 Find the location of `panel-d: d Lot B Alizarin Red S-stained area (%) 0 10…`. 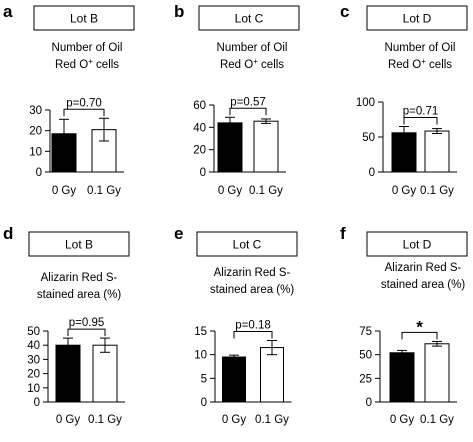

panel-d: d Lot B Alizarin Red S-stained area (%) 0 10… is located at coordinates (66, 325).